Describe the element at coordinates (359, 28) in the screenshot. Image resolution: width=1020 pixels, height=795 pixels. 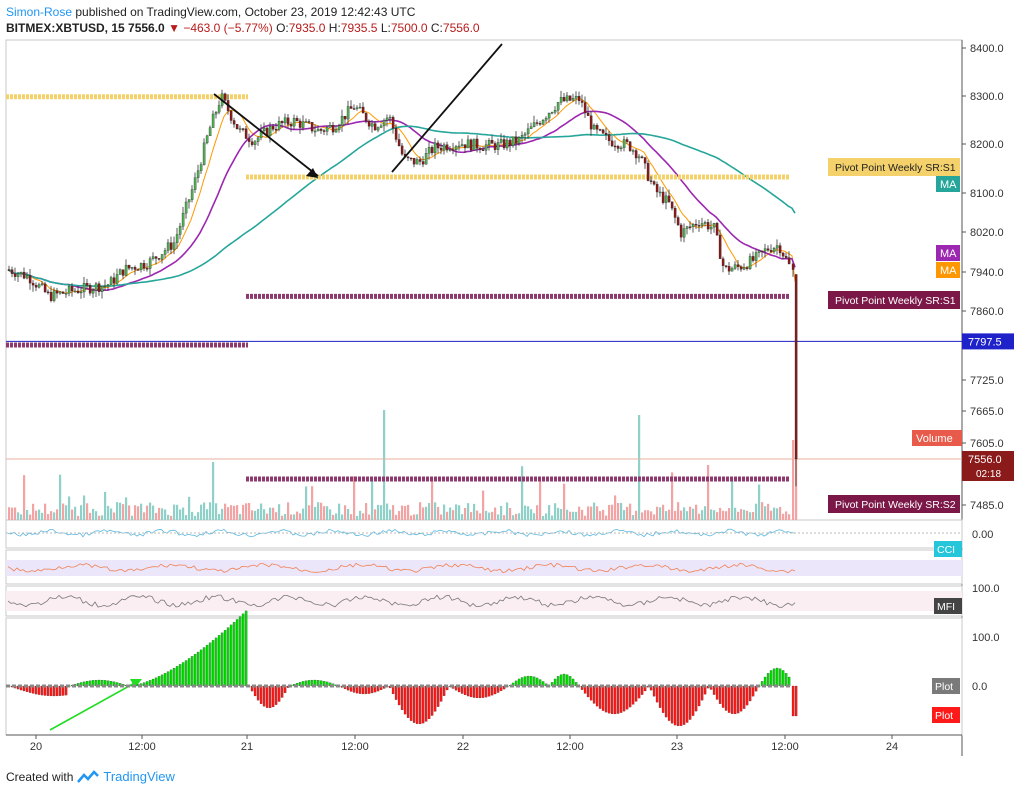
I see `ohlc-high-value: 7935.5` at that location.